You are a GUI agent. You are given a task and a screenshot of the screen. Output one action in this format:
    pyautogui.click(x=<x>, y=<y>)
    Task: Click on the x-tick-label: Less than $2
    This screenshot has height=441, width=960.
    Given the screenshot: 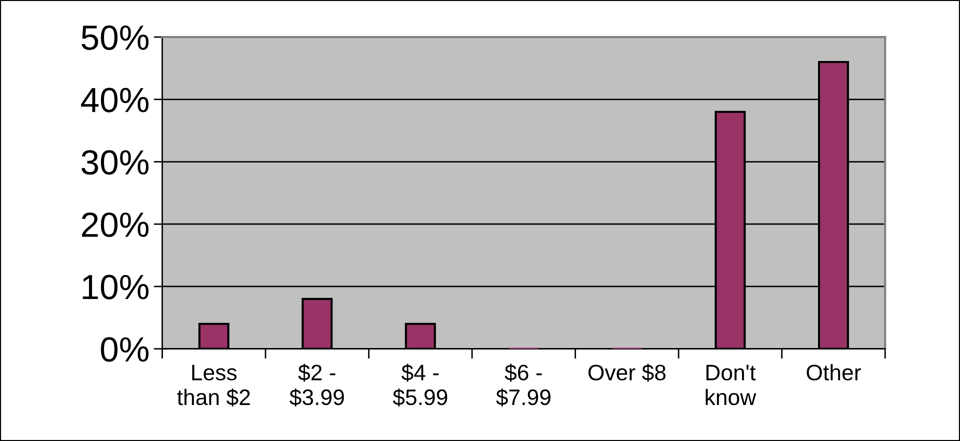 What is the action you would take?
    pyautogui.click(x=213, y=385)
    